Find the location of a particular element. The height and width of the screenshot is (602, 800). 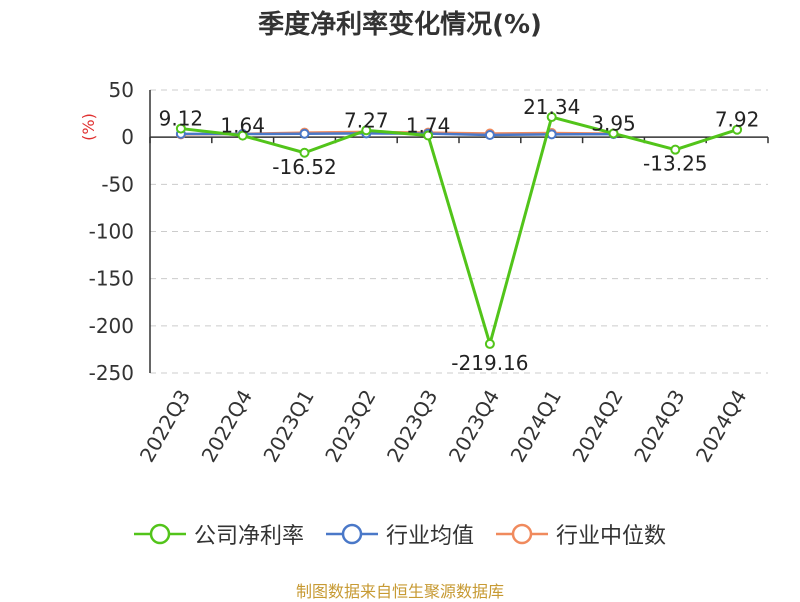

x-tick-label: 2023Q3 is located at coordinates (412, 425).